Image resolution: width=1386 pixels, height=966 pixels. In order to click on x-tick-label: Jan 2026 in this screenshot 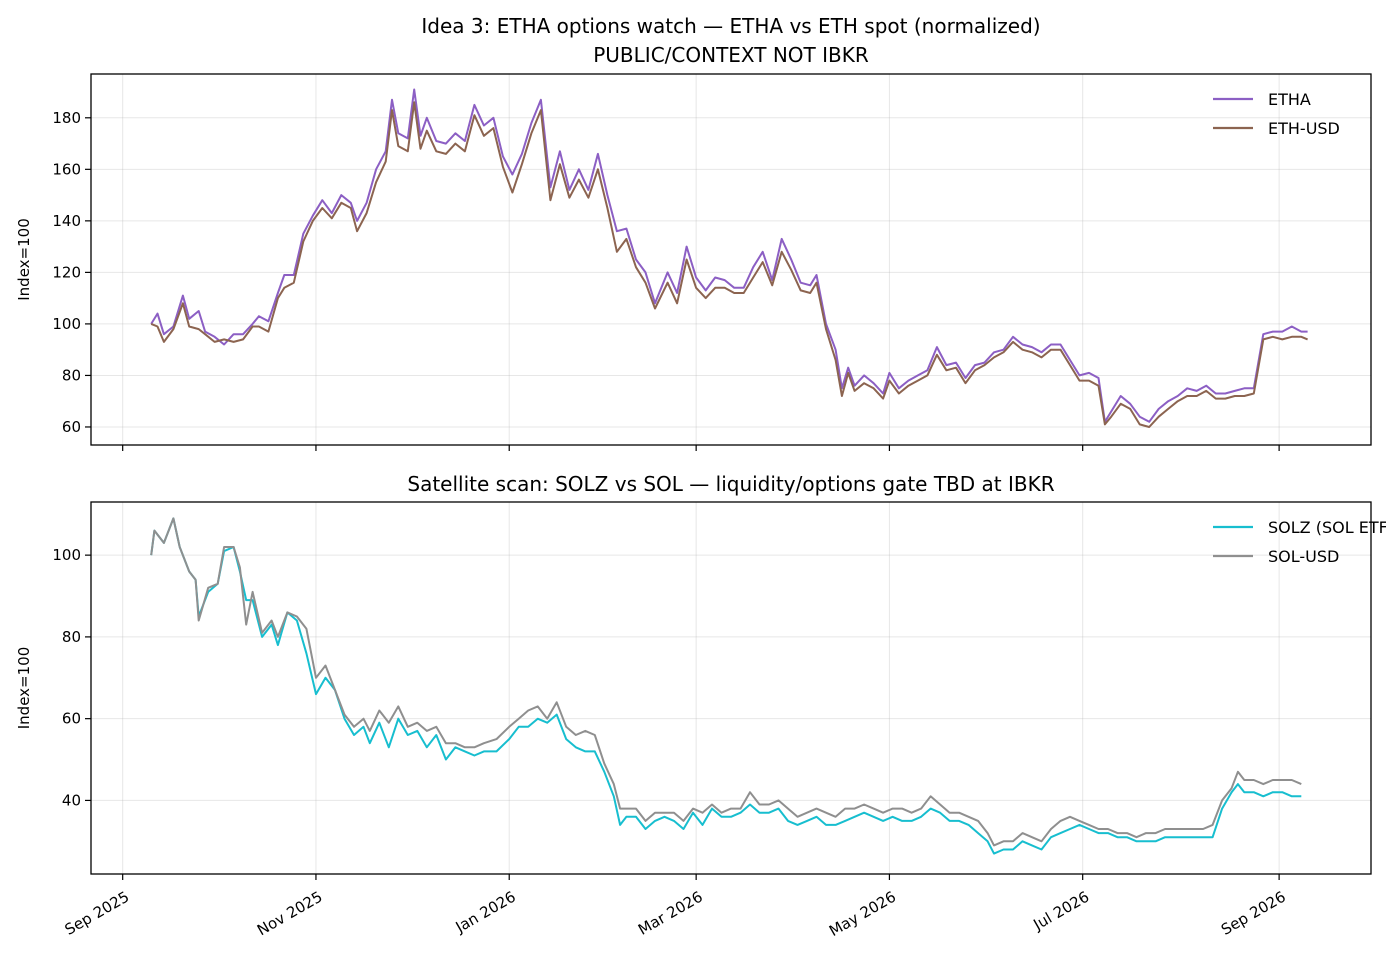, I will do `click(485, 912)`.